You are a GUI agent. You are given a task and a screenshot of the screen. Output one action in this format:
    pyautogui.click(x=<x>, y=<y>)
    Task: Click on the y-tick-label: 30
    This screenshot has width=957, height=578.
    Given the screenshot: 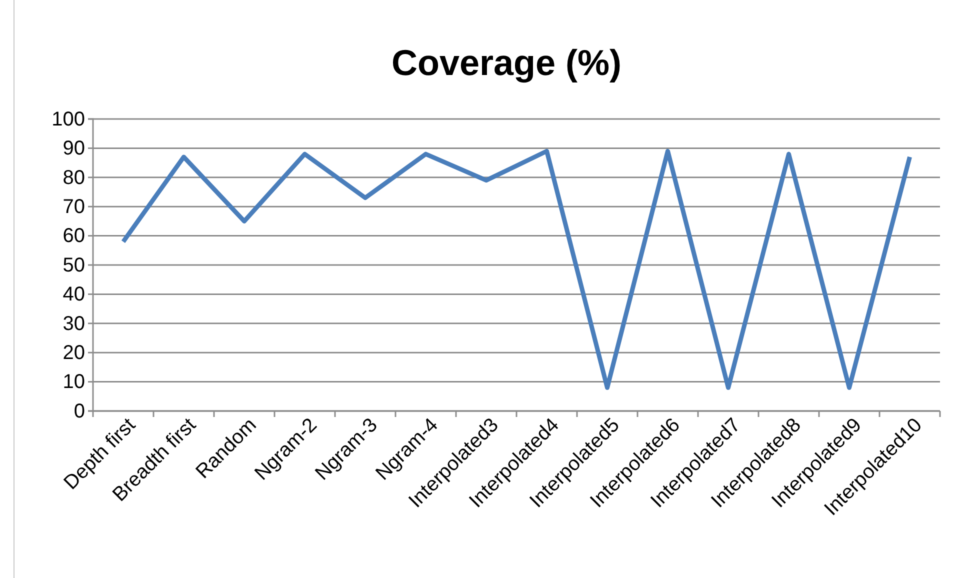 What is the action you would take?
    pyautogui.click(x=73, y=323)
    